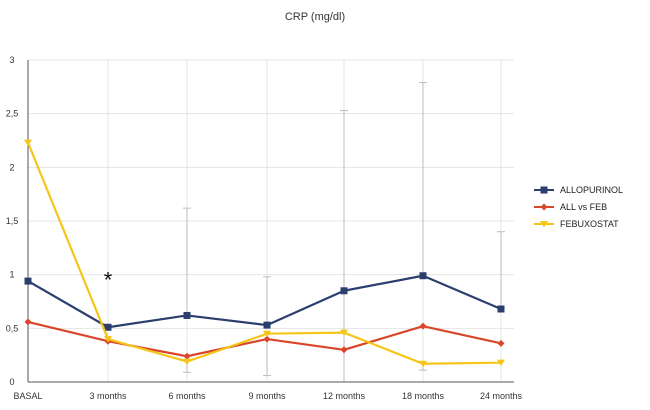  Describe the element at coordinates (11, 60) in the screenshot. I see `y-tick-label: 3` at that location.